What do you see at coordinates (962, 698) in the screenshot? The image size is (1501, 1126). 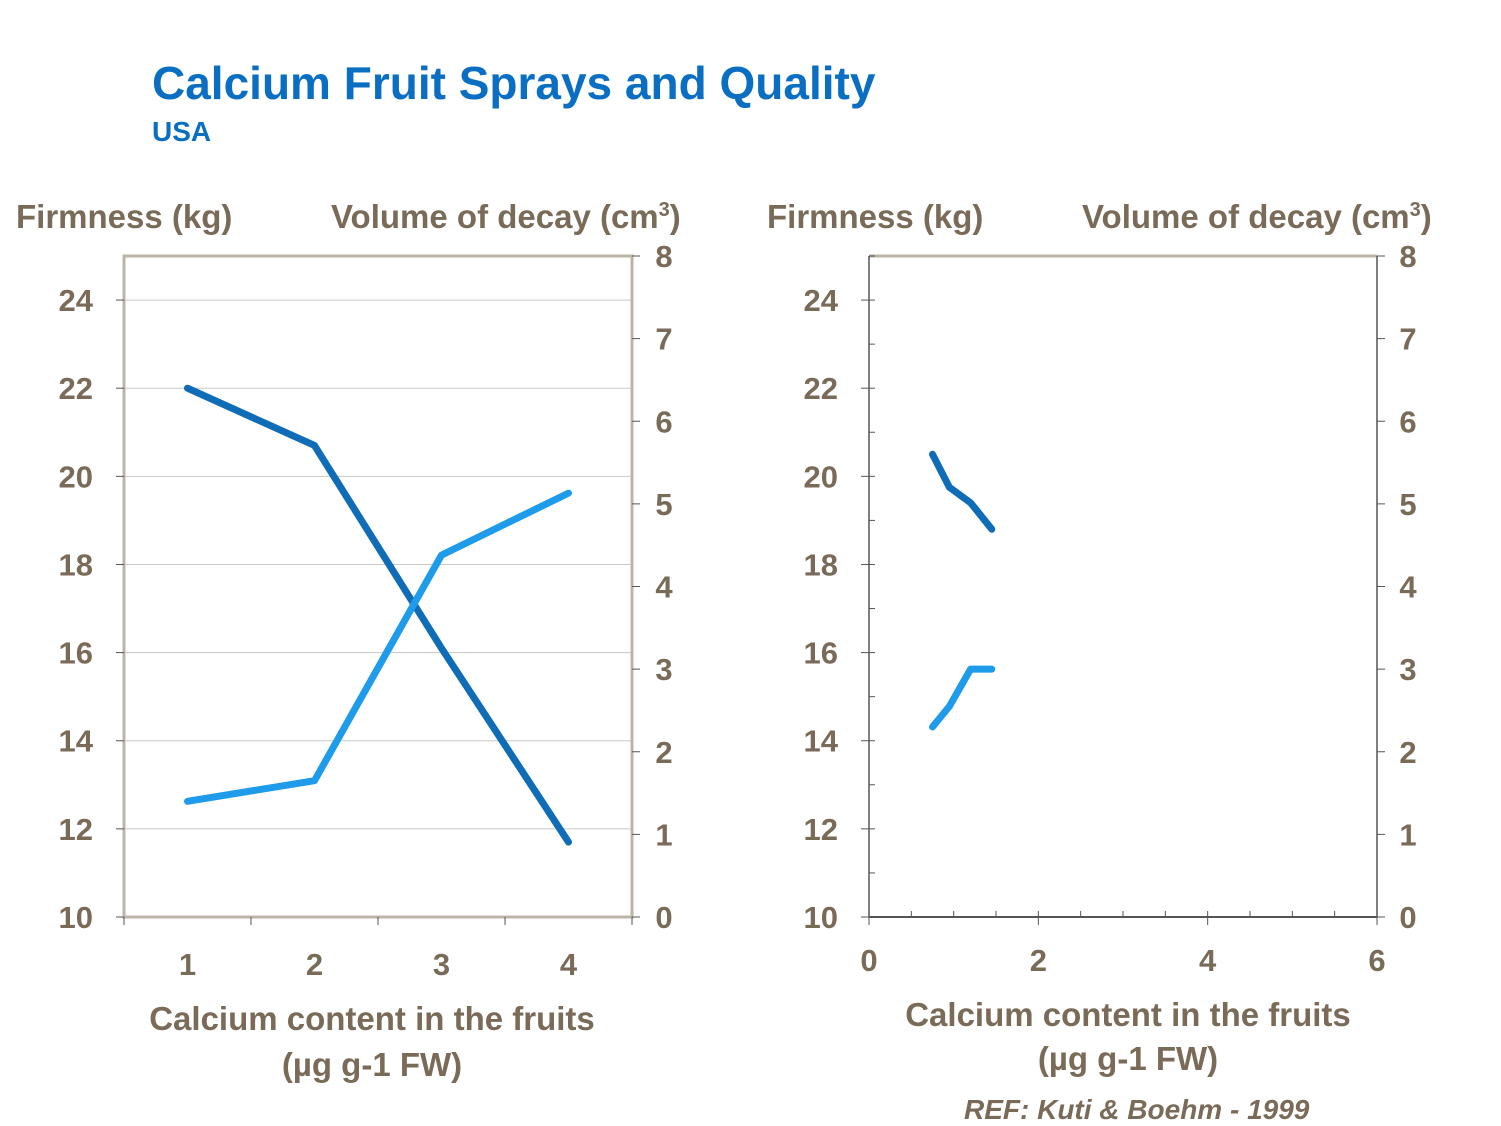 I see `chart2-series-decay-line` at bounding box center [962, 698].